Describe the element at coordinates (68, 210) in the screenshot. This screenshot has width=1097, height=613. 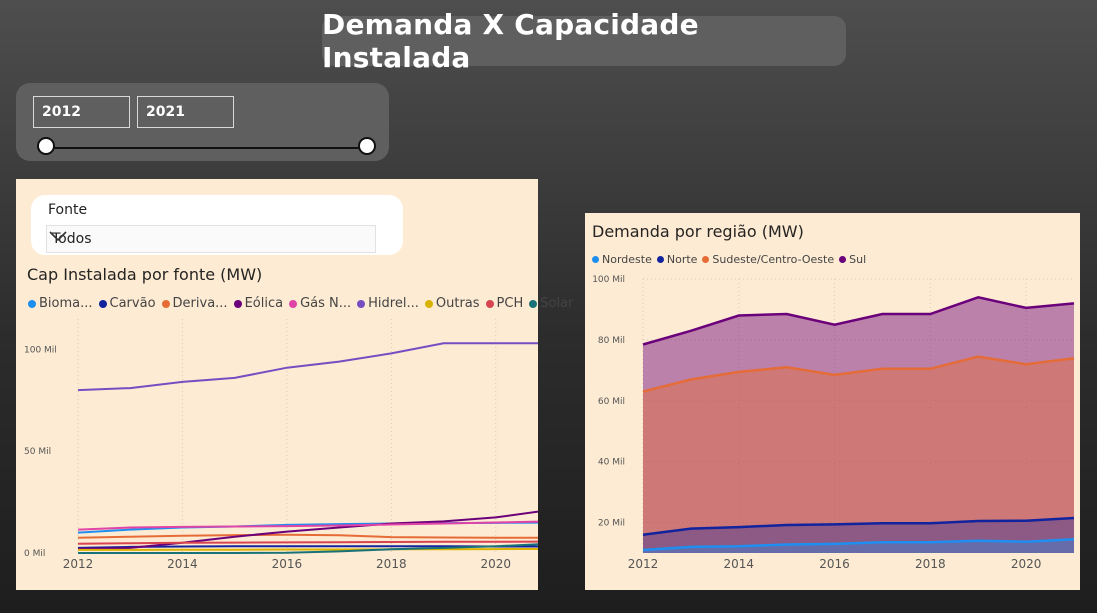
I see `fonte-filter-label: Fonte` at that location.